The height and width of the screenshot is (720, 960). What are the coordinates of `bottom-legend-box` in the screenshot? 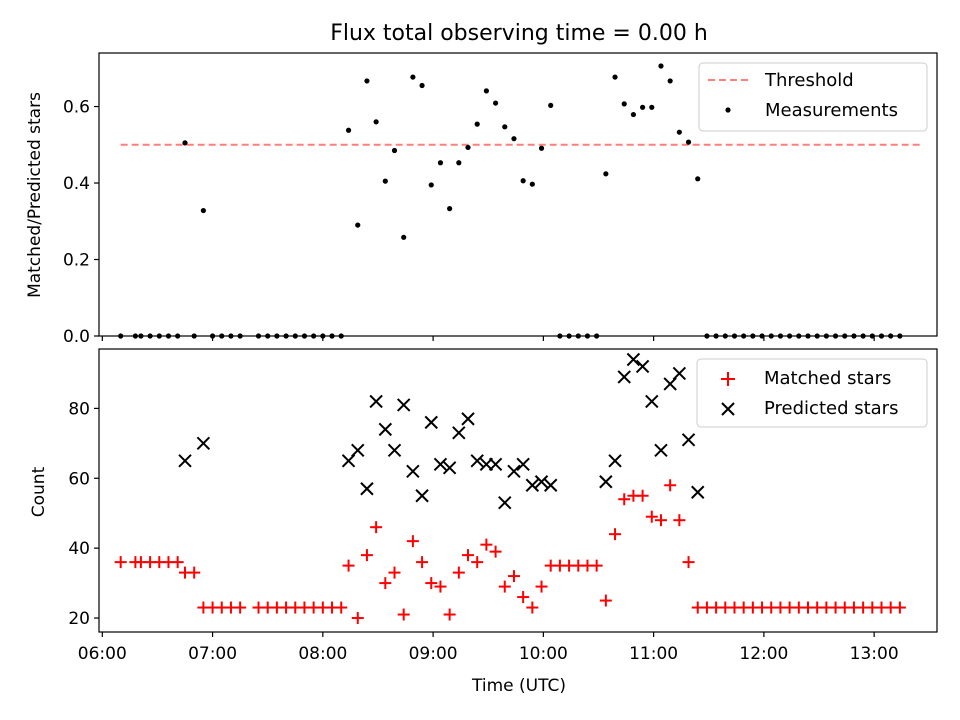 It's located at (812, 393).